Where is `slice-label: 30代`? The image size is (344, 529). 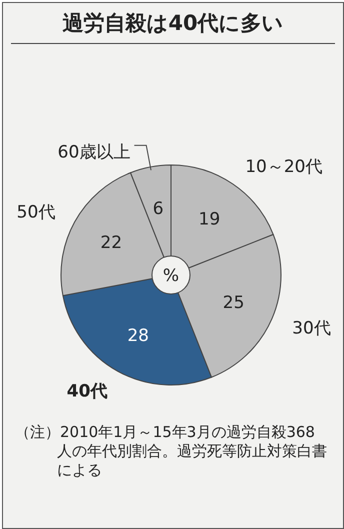 slice-label: 30代 is located at coordinates (311, 328).